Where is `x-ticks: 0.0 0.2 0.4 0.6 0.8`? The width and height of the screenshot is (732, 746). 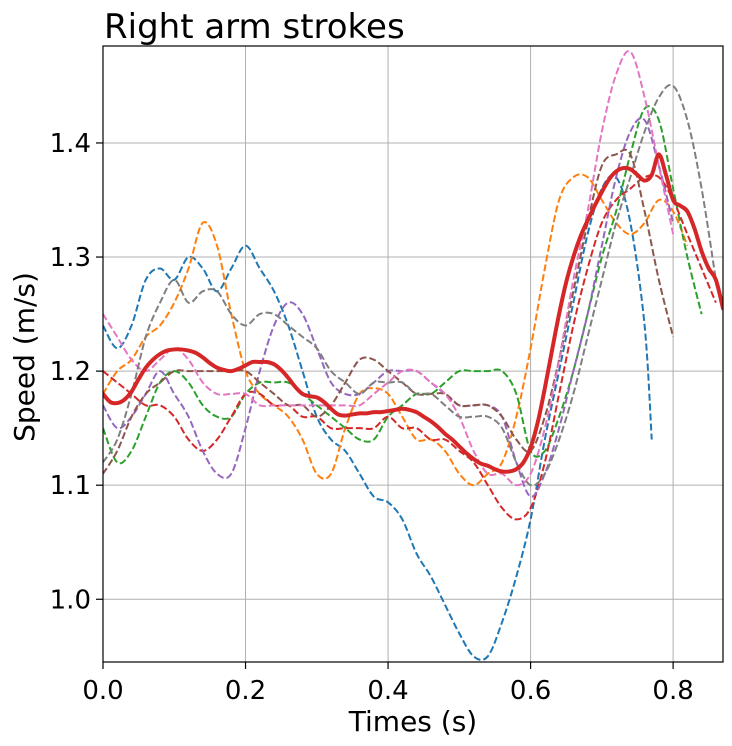 x-ticks: 0.0 0.2 0.4 0.6 0.8 is located at coordinates (388, 684).